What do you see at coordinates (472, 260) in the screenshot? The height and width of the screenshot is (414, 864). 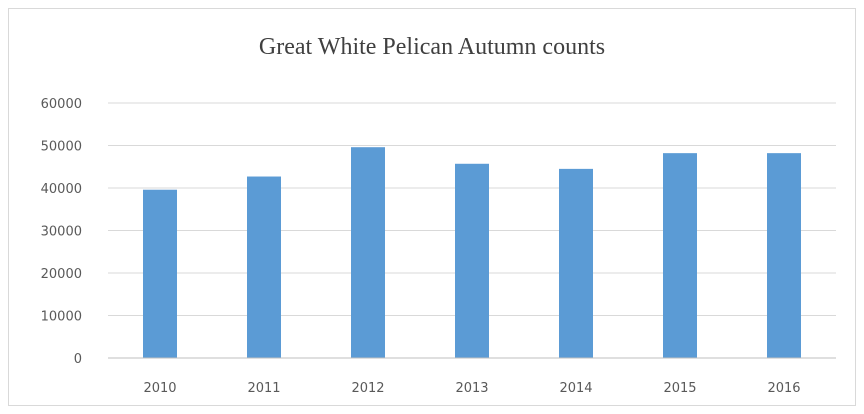 I see `bar-2013` at bounding box center [472, 260].